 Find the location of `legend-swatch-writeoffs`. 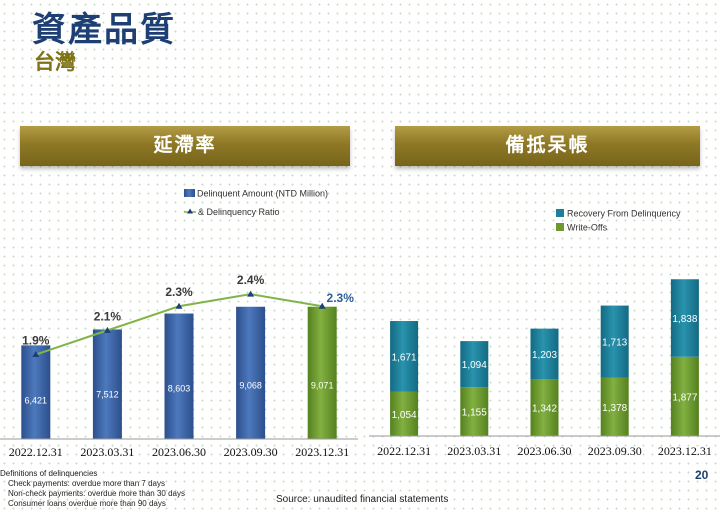

legend-swatch-writeoffs is located at coordinates (560, 227).